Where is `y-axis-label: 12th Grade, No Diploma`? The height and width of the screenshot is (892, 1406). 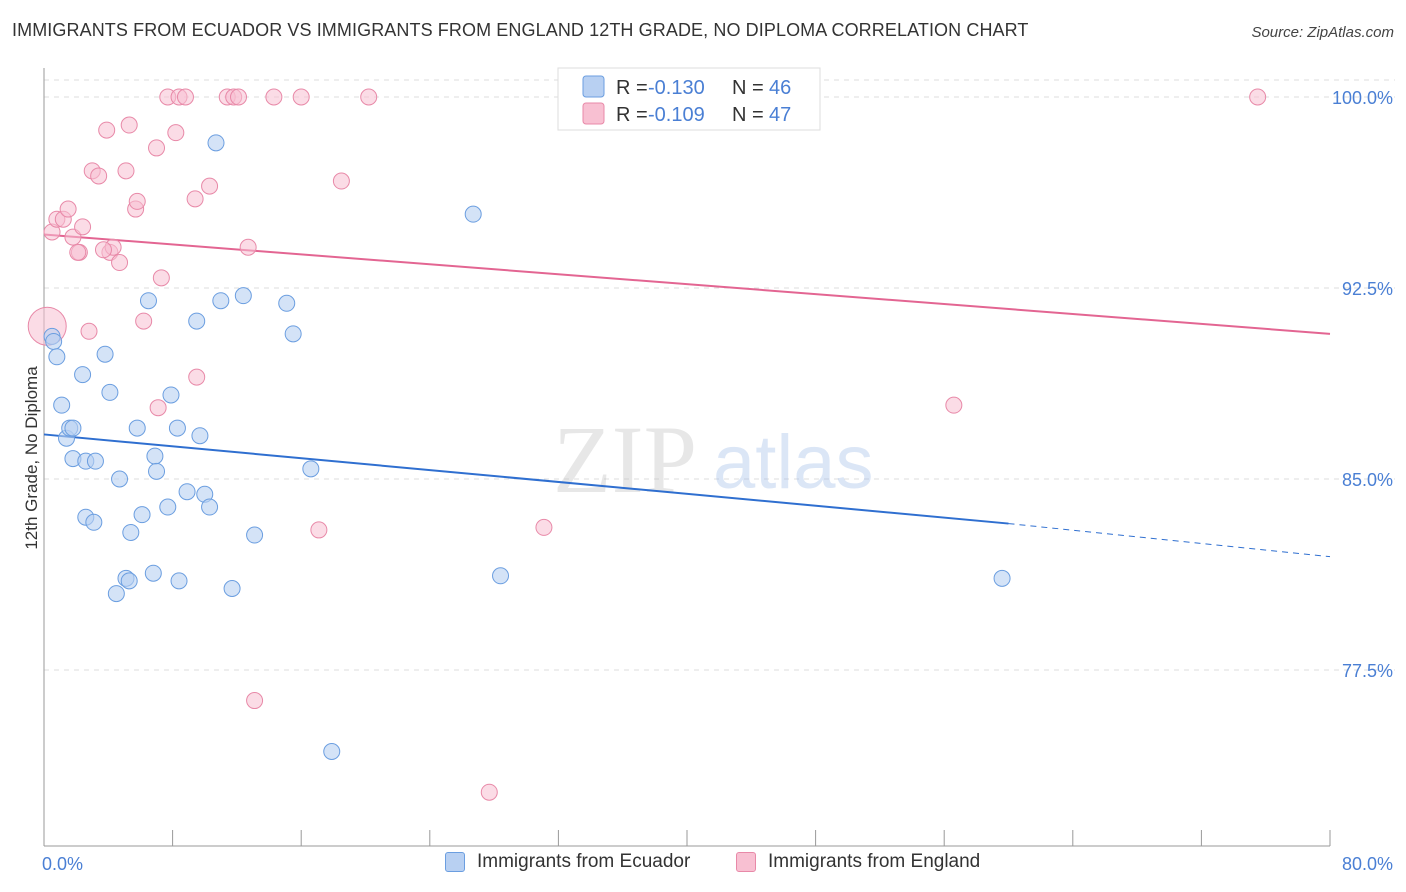 y-axis-label: 12th Grade, No Diploma is located at coordinates (31, 458).